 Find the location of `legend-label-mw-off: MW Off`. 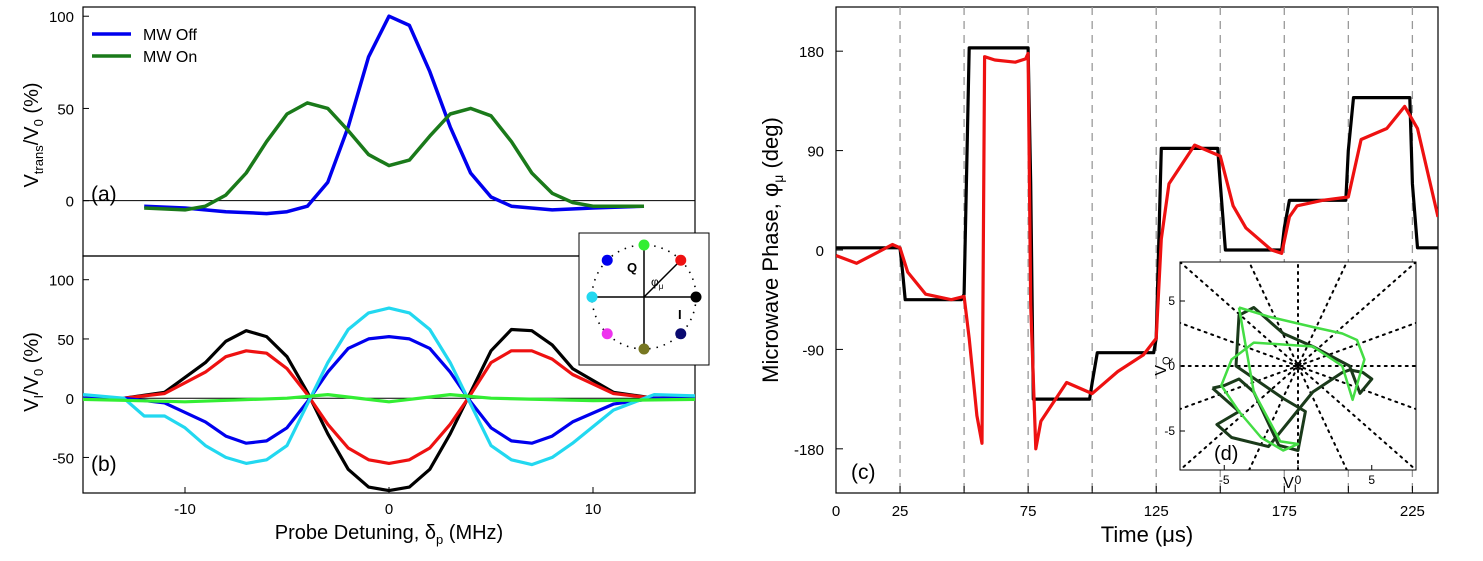

legend-label-mw-off: MW Off is located at coordinates (170, 35).